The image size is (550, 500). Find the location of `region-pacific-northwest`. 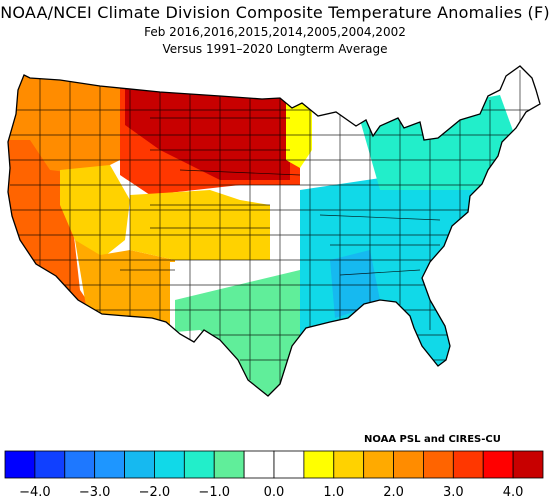

region-pacific-northwest is located at coordinates (64, 120).